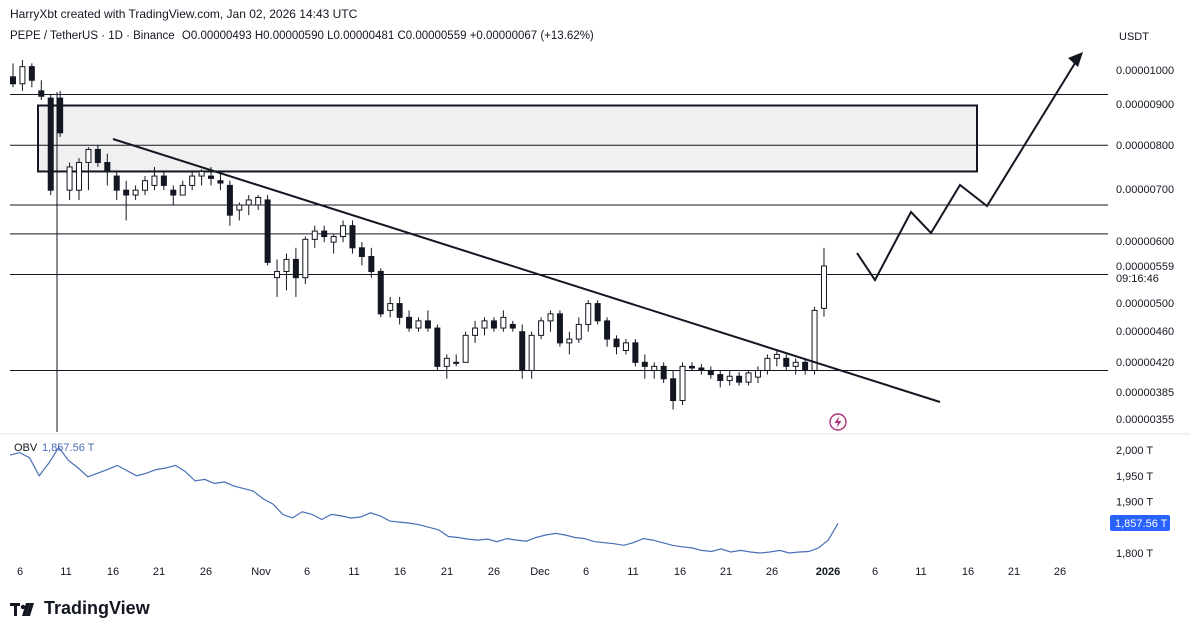  I want to click on tradingview-logo: TradingView, so click(80, 608).